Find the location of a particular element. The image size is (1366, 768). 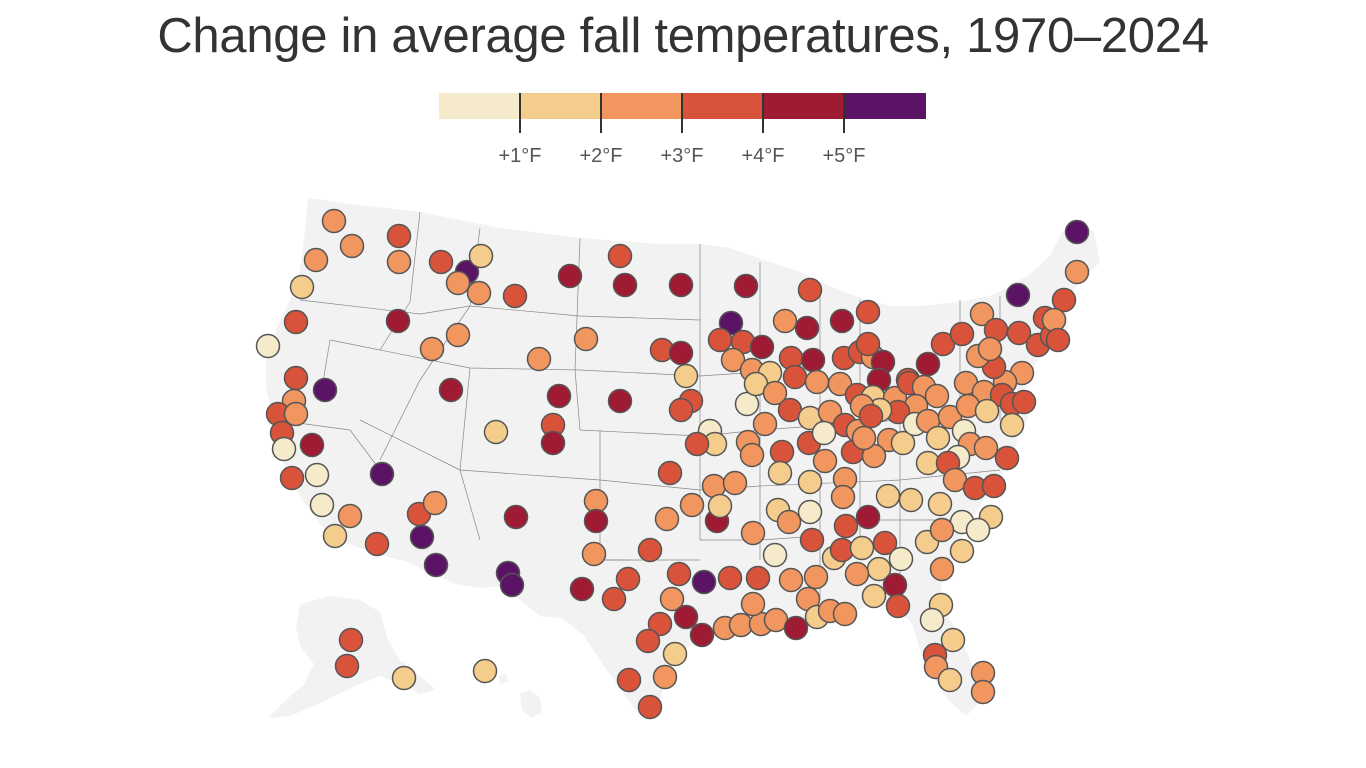

legend-tick-label: +4°F is located at coordinates (763, 156).